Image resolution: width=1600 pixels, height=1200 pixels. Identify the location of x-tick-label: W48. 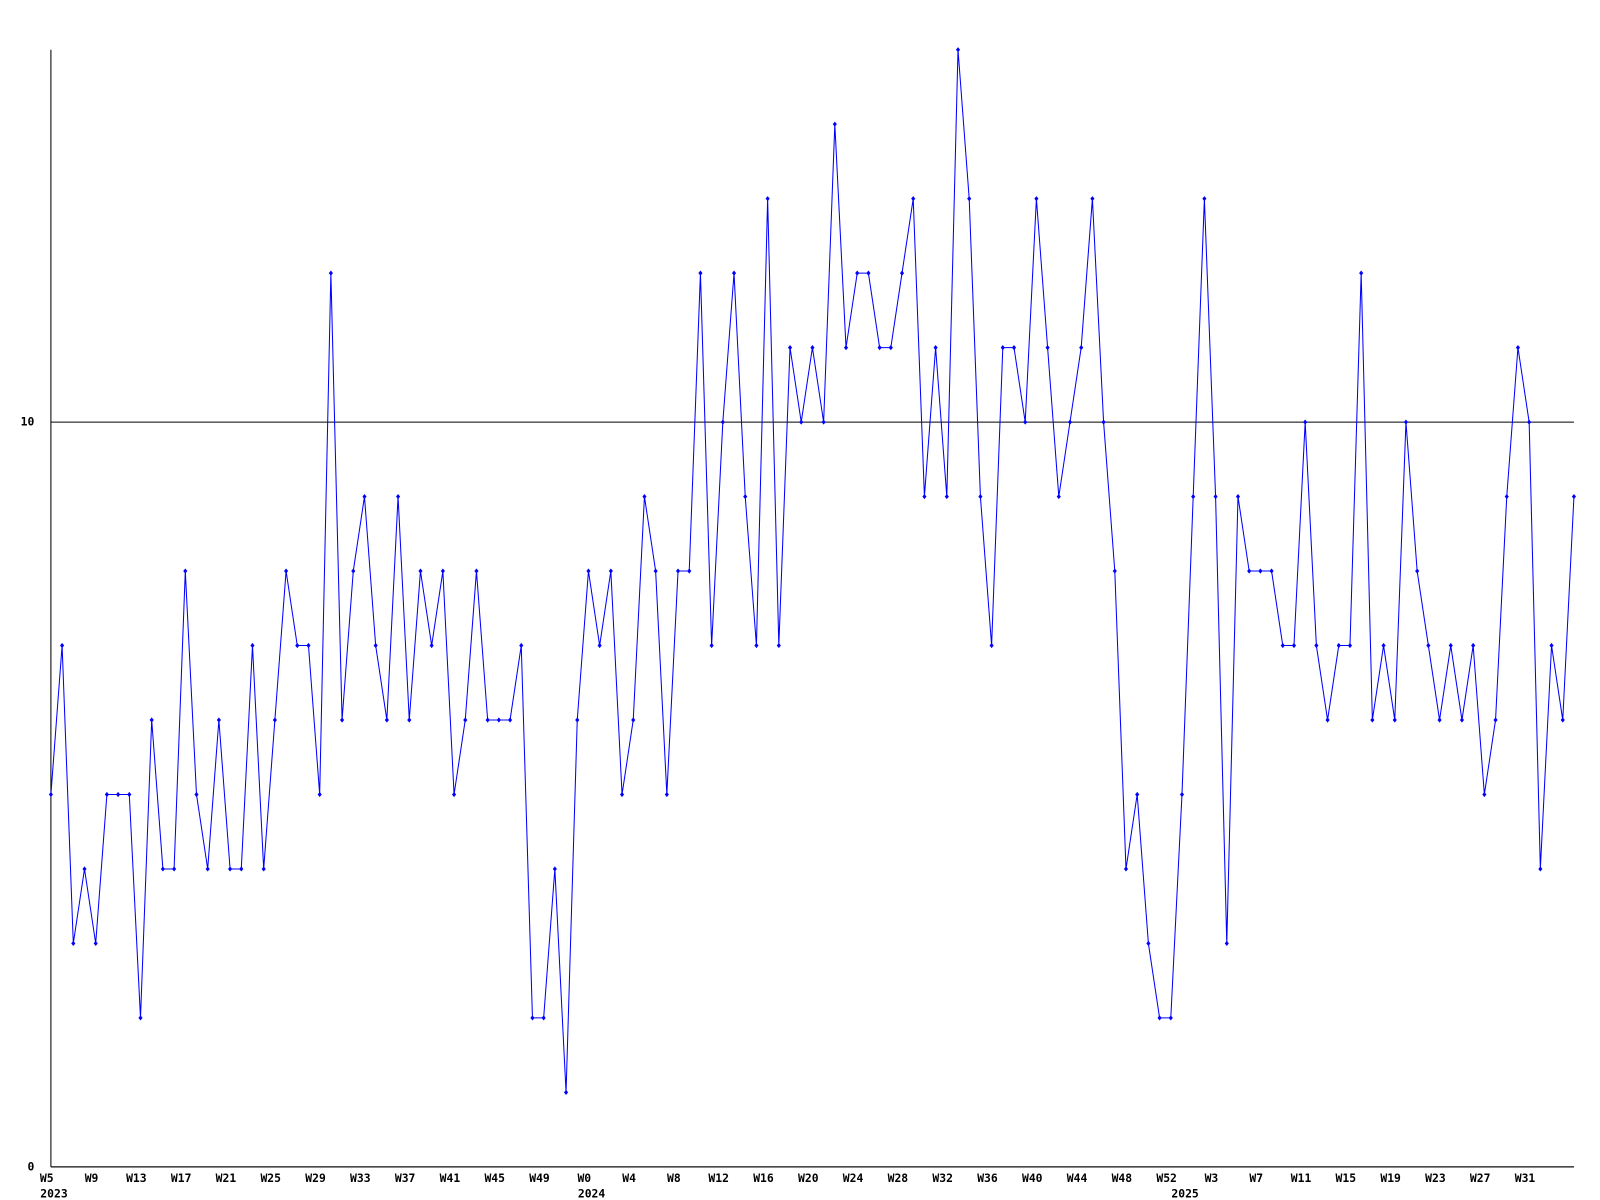
(1122, 1178).